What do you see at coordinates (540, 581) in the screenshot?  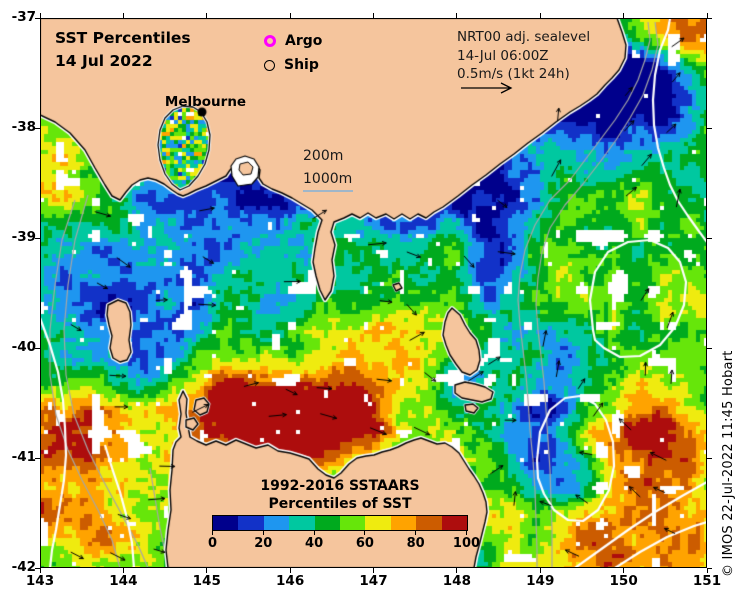 I see `x-tick-label: 149` at bounding box center [540, 581].